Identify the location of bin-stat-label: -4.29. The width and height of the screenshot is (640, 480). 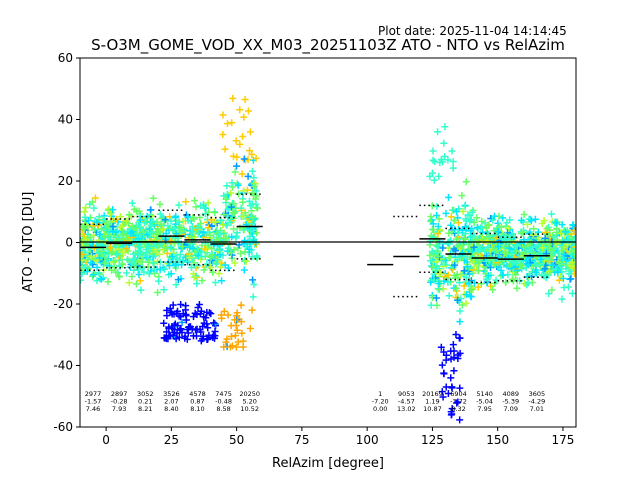
(536, 402).